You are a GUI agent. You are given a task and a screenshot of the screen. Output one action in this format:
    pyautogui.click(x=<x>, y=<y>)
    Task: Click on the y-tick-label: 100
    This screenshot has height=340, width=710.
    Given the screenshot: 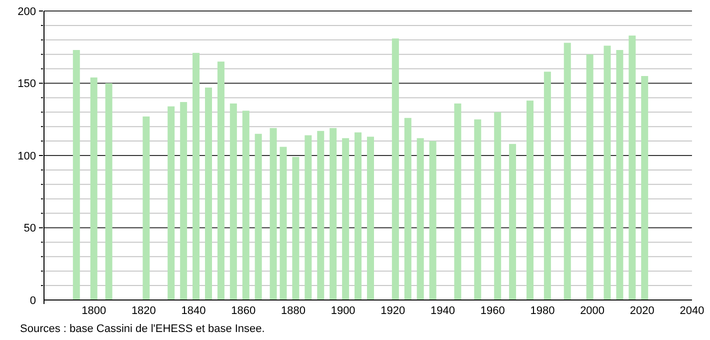 What is the action you would take?
    pyautogui.click(x=27, y=156)
    